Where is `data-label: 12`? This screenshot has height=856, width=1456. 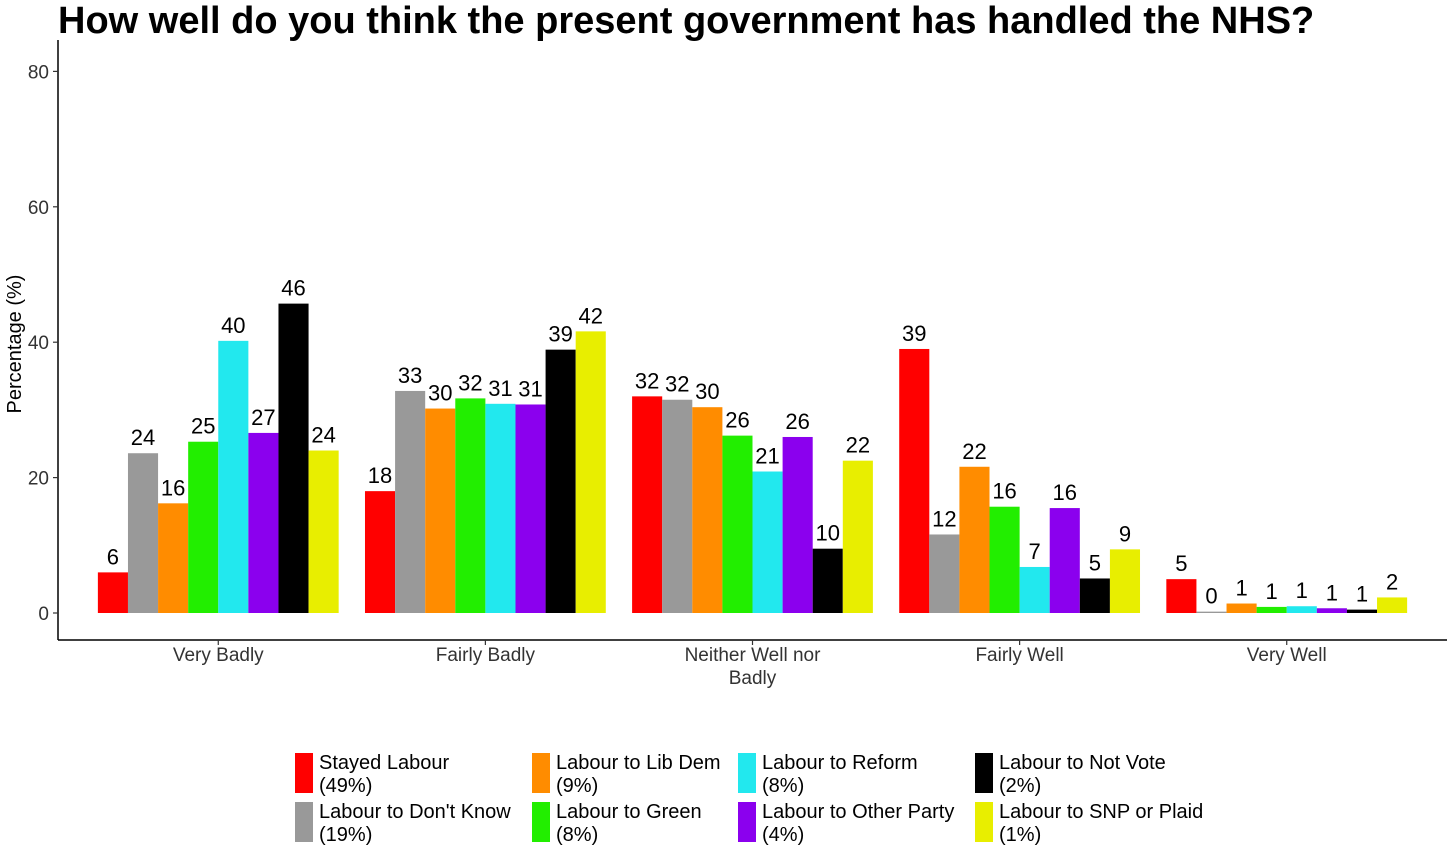
data-label: 12 is located at coordinates (944, 518).